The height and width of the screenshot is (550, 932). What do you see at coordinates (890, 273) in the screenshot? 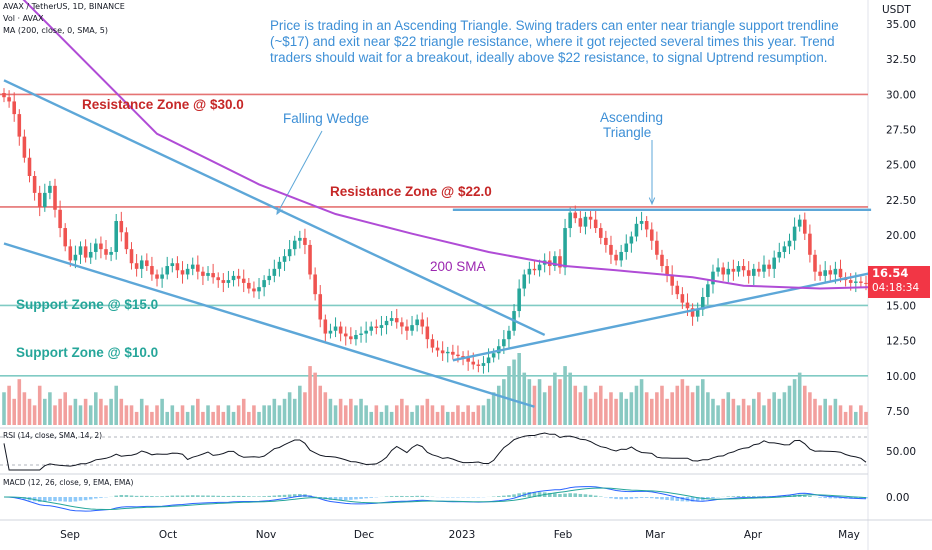
I see `last-price: 16.54` at bounding box center [890, 273].